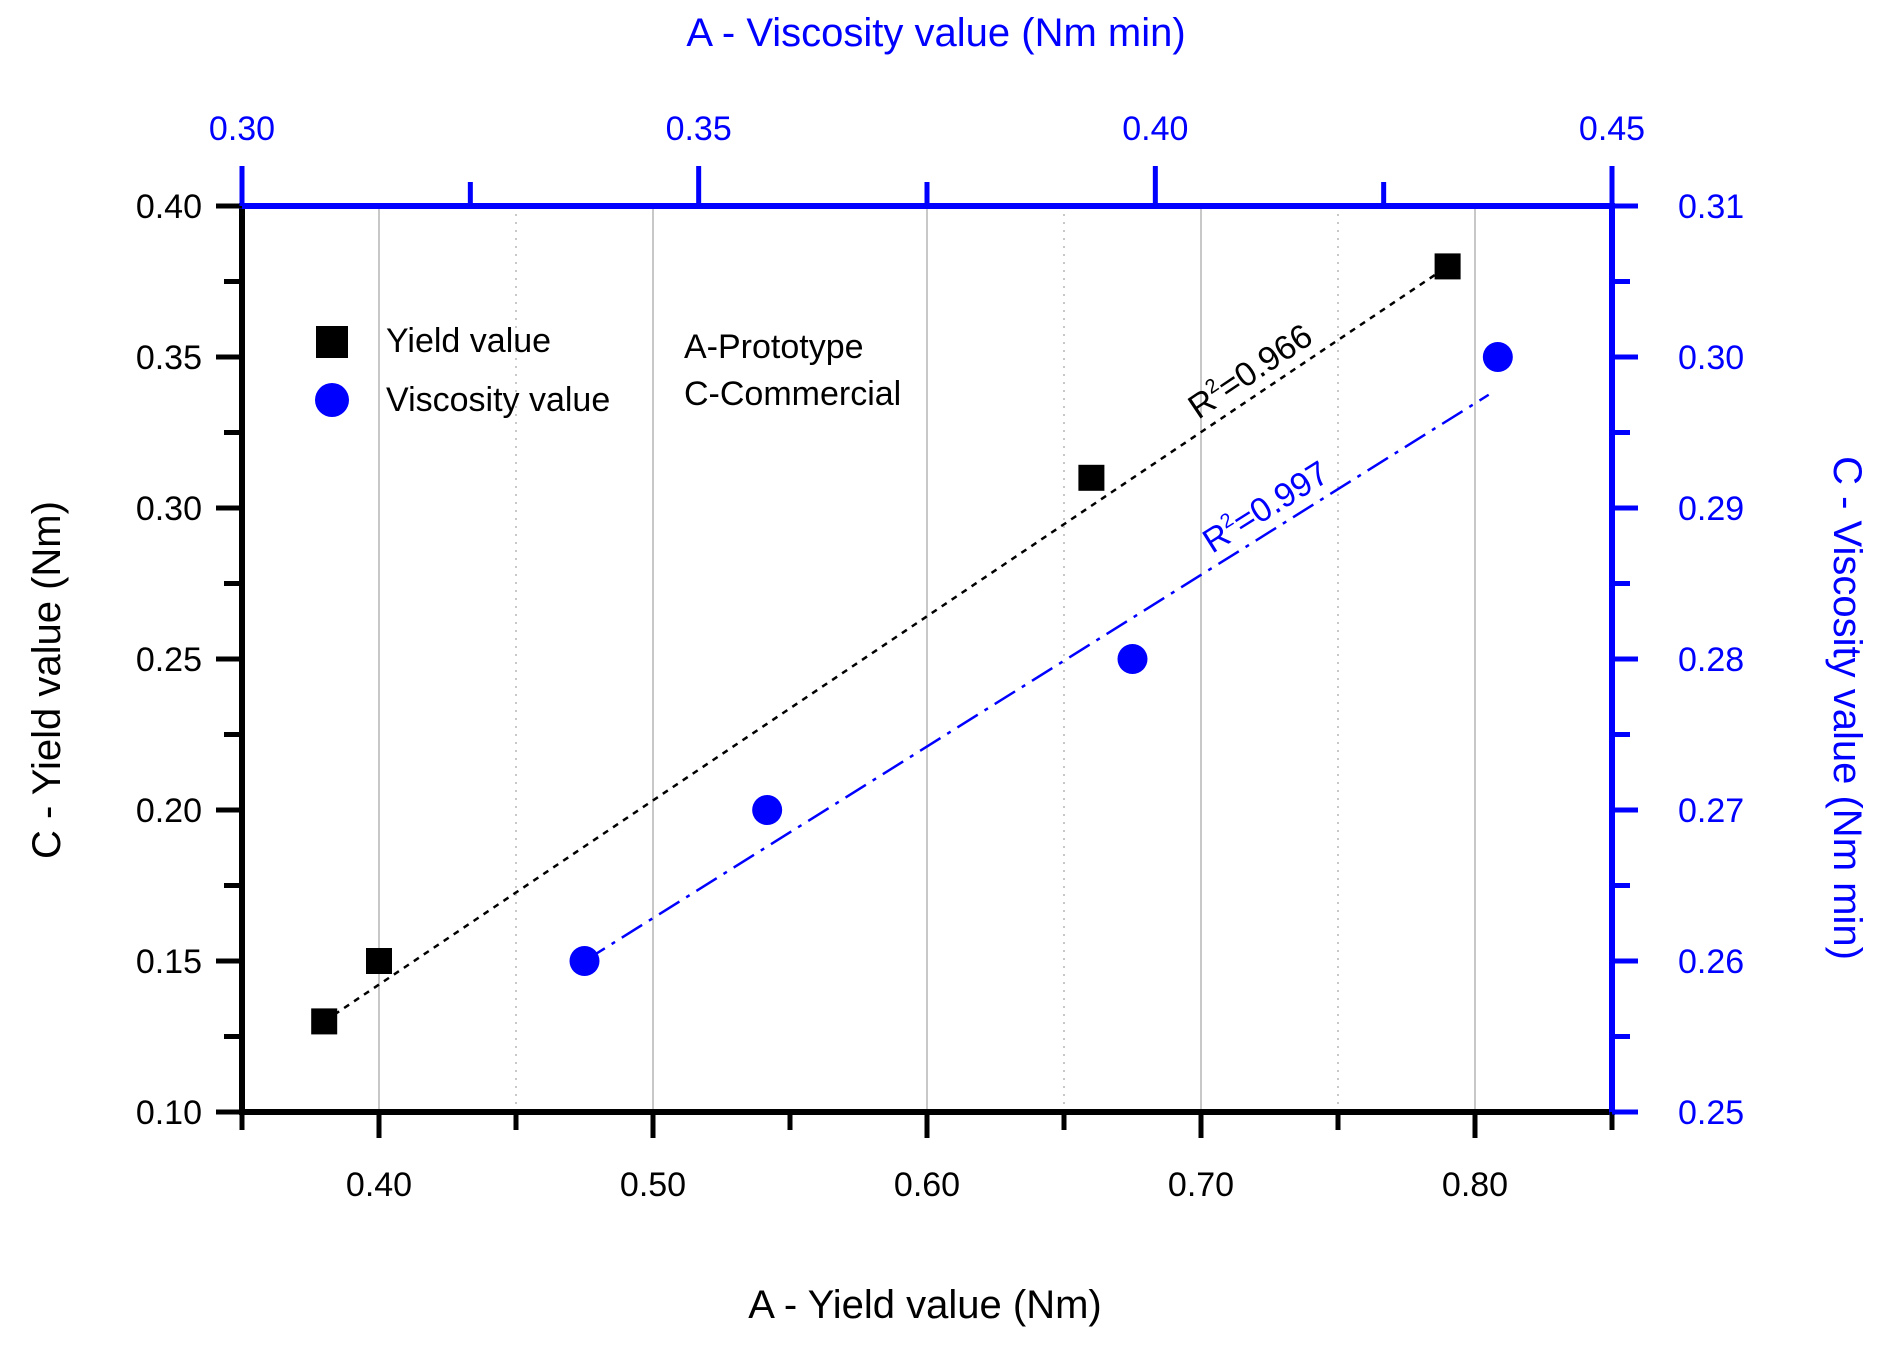 The image size is (1877, 1351). Describe the element at coordinates (1711, 358) in the screenshot. I see `right-tick-label-5: 0.30` at that location.